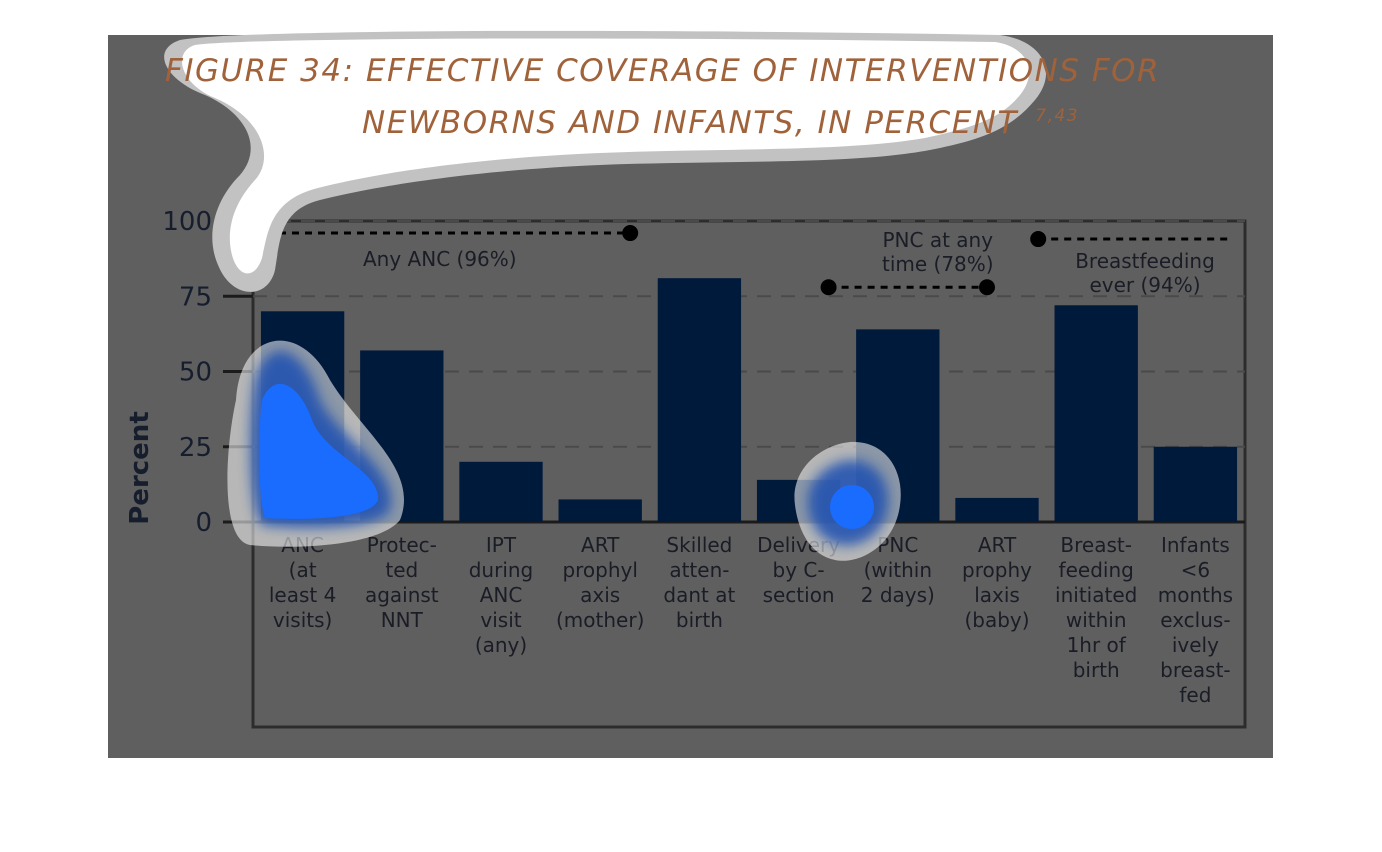 Image resolution: width=1382 pixels, height=852 pixels. Describe the element at coordinates (1096, 570) in the screenshot. I see `x-tick-label-line: feeding` at that location.